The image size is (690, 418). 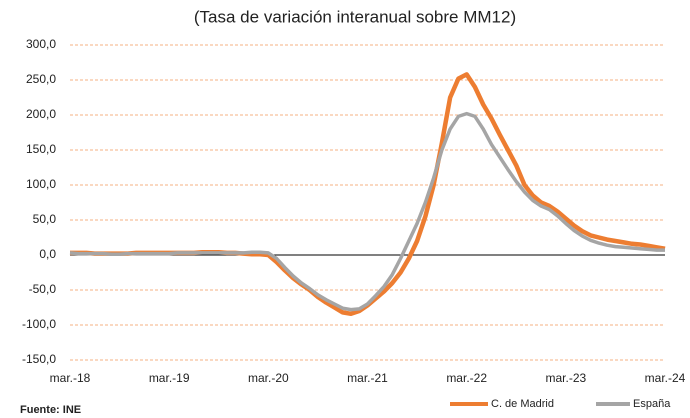 I want to click on y-tick-label: 300,0, so click(x=41, y=44).